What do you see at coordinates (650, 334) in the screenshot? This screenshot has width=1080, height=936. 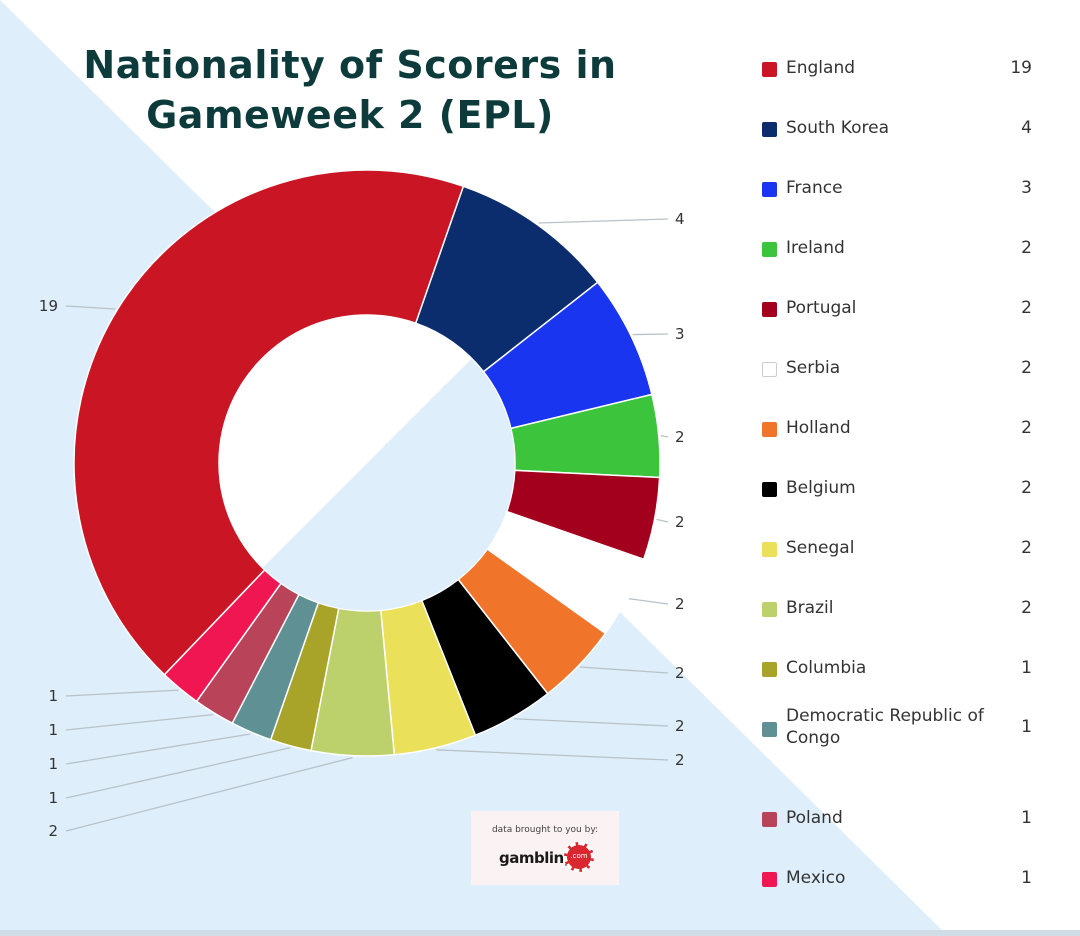 I see `leader-line-france` at bounding box center [650, 334].